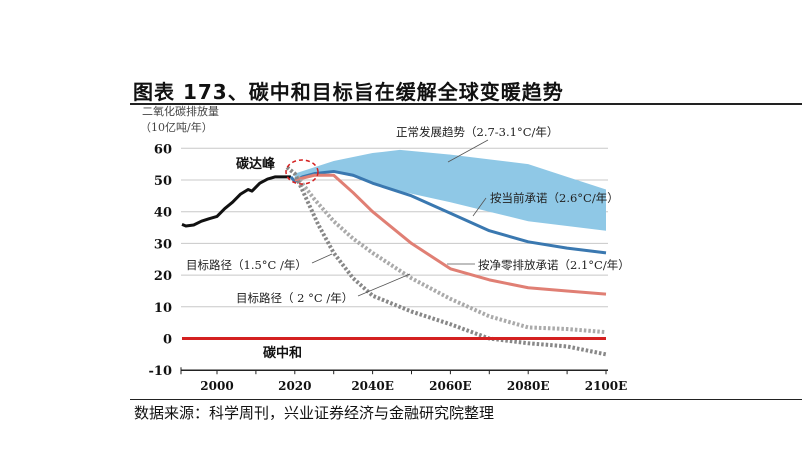 This screenshot has height=468, width=802. What do you see at coordinates (167, 340) in the screenshot?
I see `y-tick-label: 0` at bounding box center [167, 340].